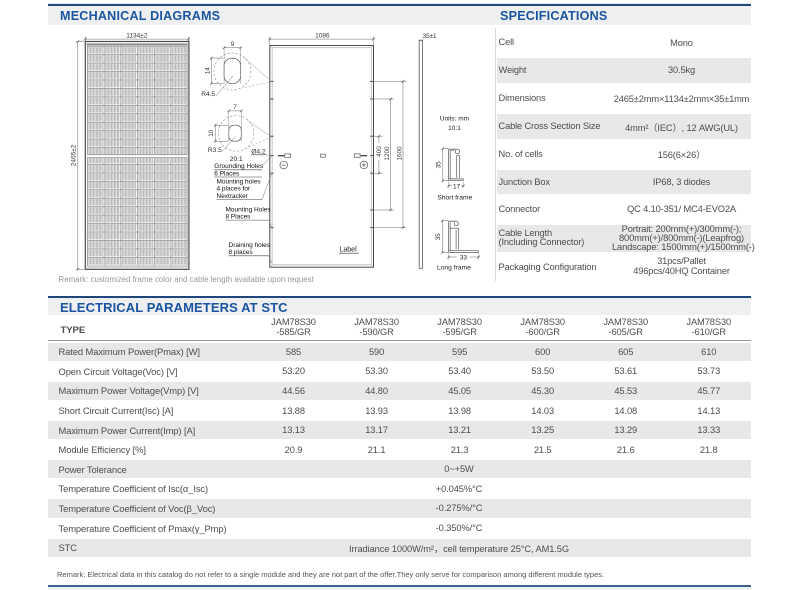 Image resolution: width=800 pixels, height=590 pixels. Describe the element at coordinates (234, 189) in the screenshot. I see `svg-text: 4 places for` at that location.